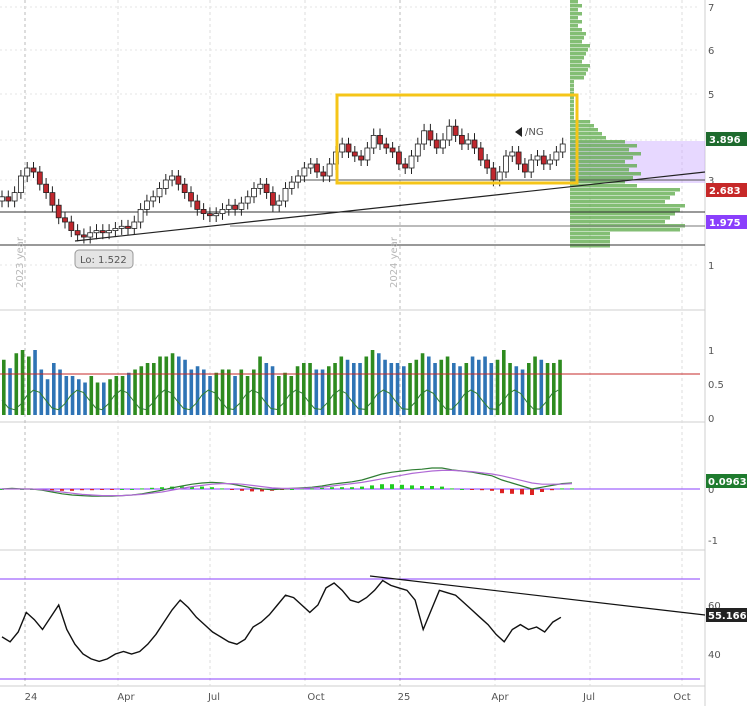 This screenshot has height=706, width=747. Describe the element at coordinates (711, 181) in the screenshot. I see `price-tick-label: 3` at that location.